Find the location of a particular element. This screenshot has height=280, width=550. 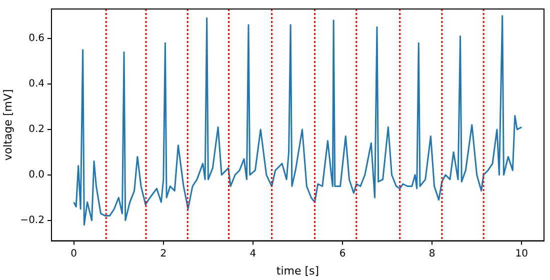

y-tick-label: 0.4 is located at coordinates (36, 84).